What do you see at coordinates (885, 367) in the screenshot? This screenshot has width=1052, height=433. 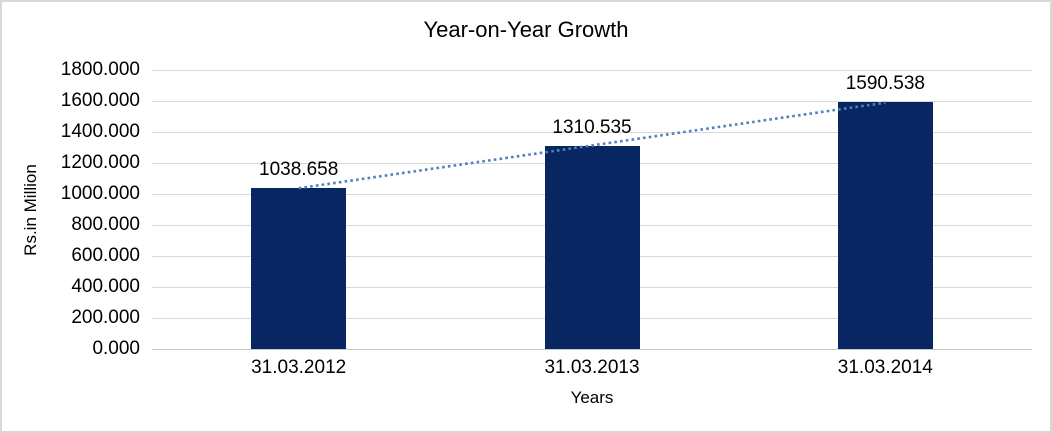 I see `x-tick-label: 31.03.2014` at bounding box center [885, 367].